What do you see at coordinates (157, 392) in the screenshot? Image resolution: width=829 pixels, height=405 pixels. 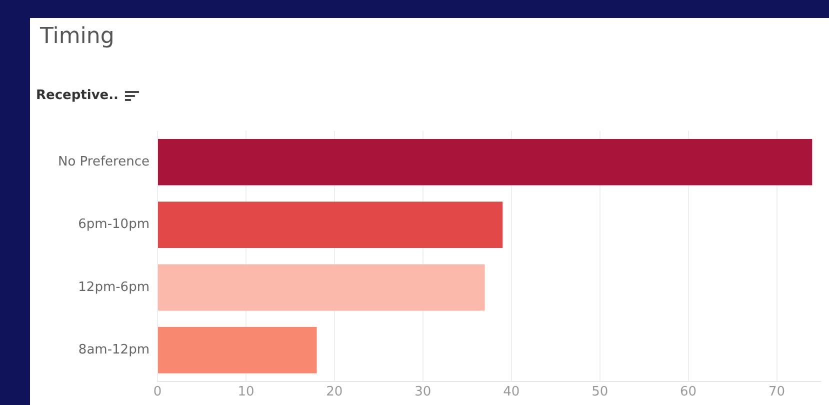 I see `x-tick-label: 0` at bounding box center [157, 392].